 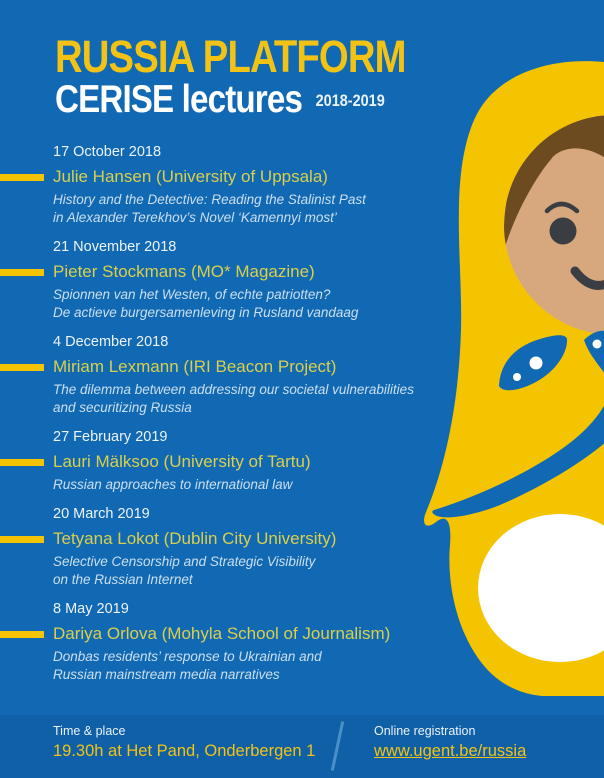 I want to click on lecture-date: 27 February 2019, so click(x=110, y=437).